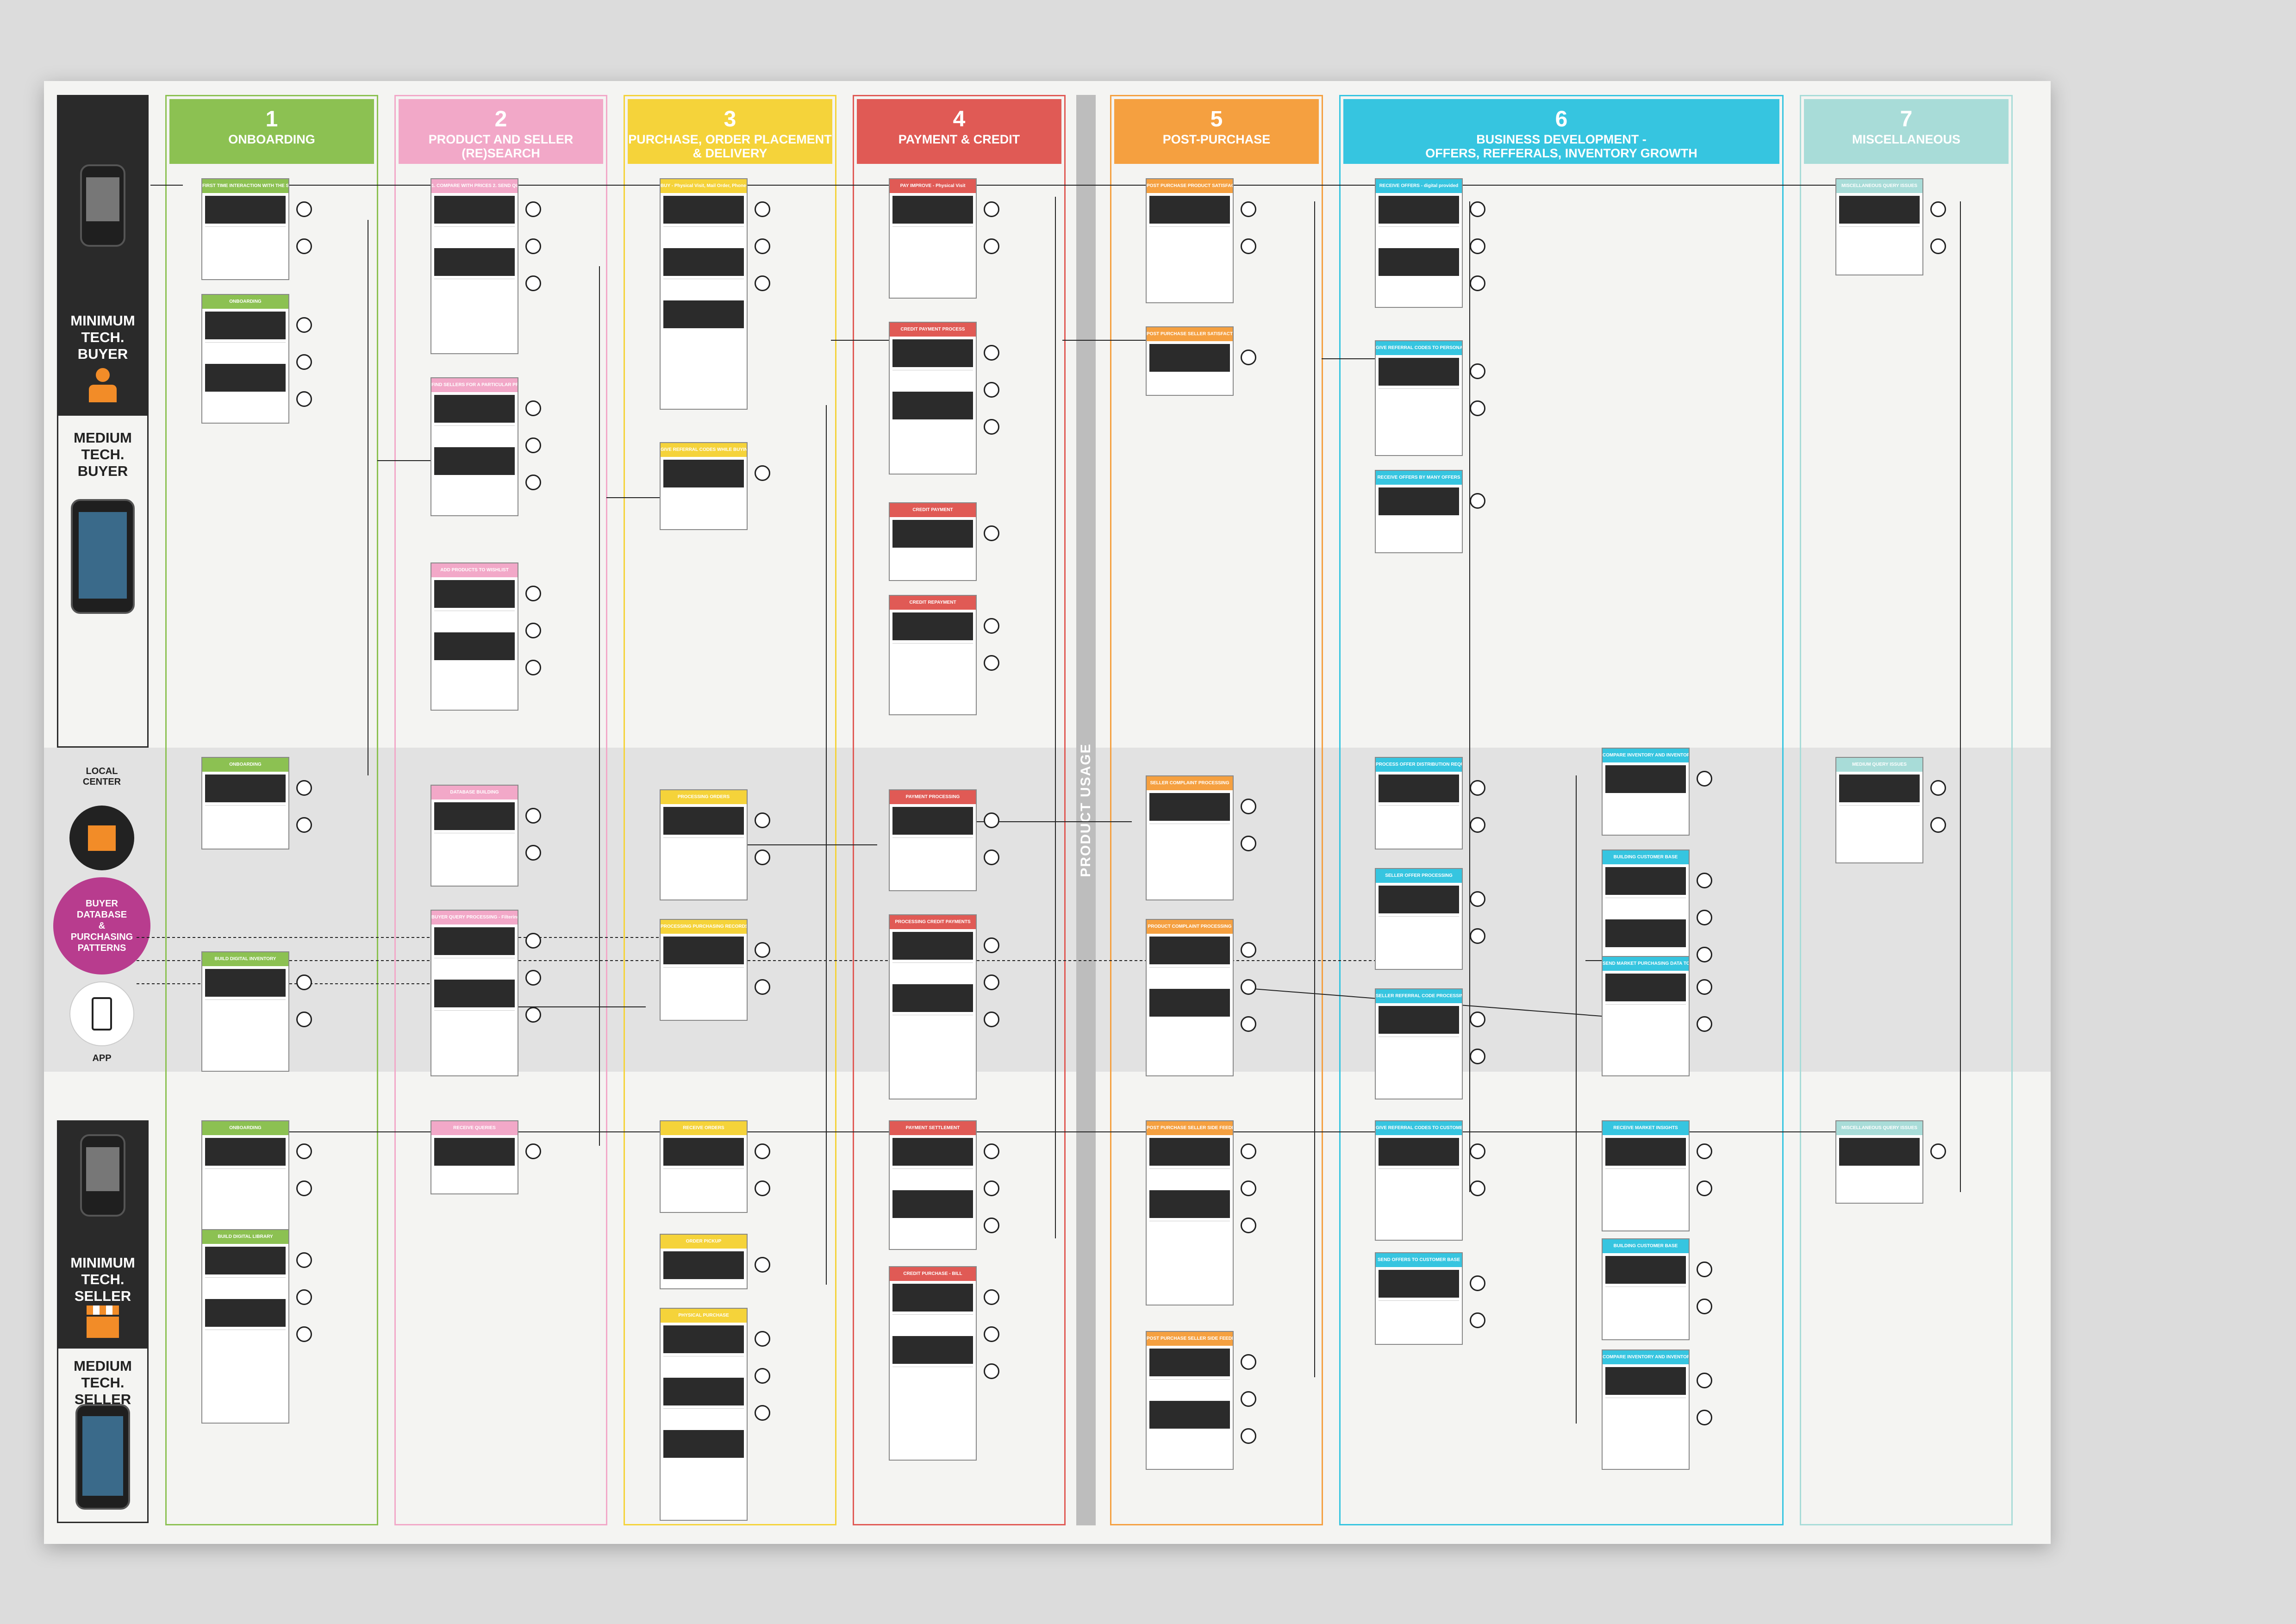 This screenshot has width=2296, height=1624. What do you see at coordinates (933, 840) in the screenshot?
I see `step-card: PAYMENT PROCESSING` at bounding box center [933, 840].